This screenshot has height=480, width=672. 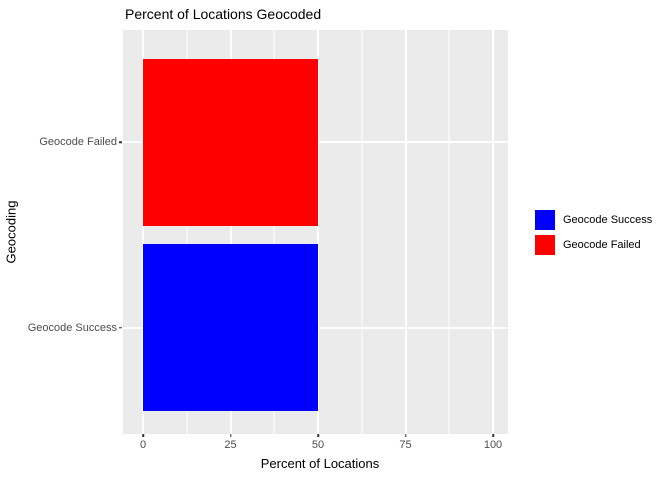 What do you see at coordinates (223, 14) in the screenshot?
I see `chart-title: Percent of Locations Geocoded` at bounding box center [223, 14].